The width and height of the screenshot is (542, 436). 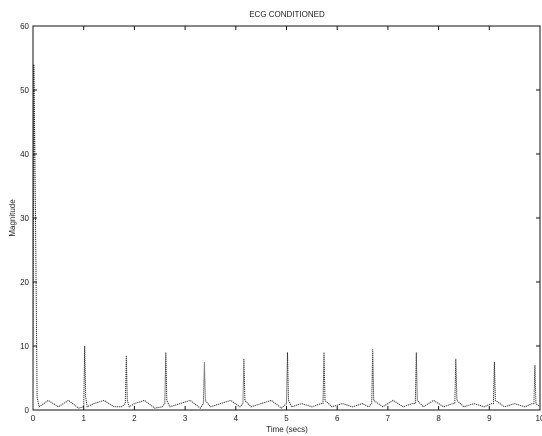 What do you see at coordinates (287, 14) in the screenshot?
I see `chart-title: ECG CONDITIONED` at bounding box center [287, 14].